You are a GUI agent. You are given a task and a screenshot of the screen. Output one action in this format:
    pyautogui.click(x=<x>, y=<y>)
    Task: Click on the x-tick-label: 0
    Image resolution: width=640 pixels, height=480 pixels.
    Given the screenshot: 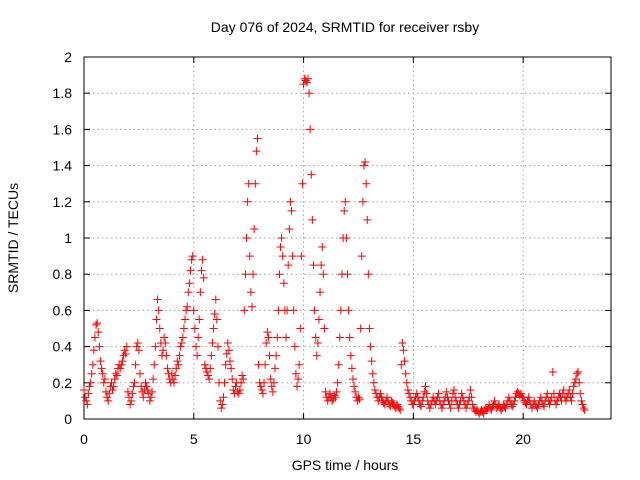 What is the action you would take?
    pyautogui.click(x=84, y=439)
    